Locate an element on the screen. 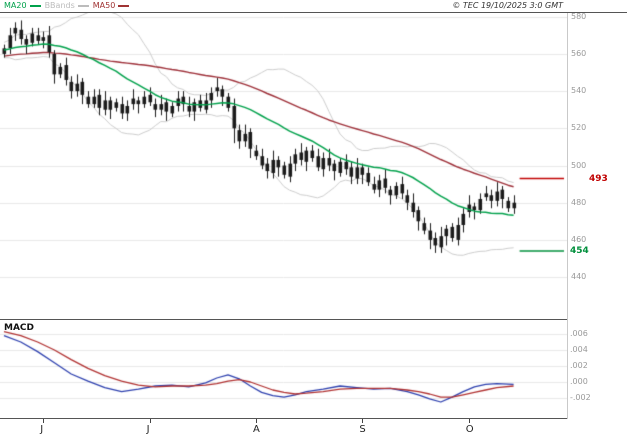  x-axis-line is located at coordinates (283, 418).